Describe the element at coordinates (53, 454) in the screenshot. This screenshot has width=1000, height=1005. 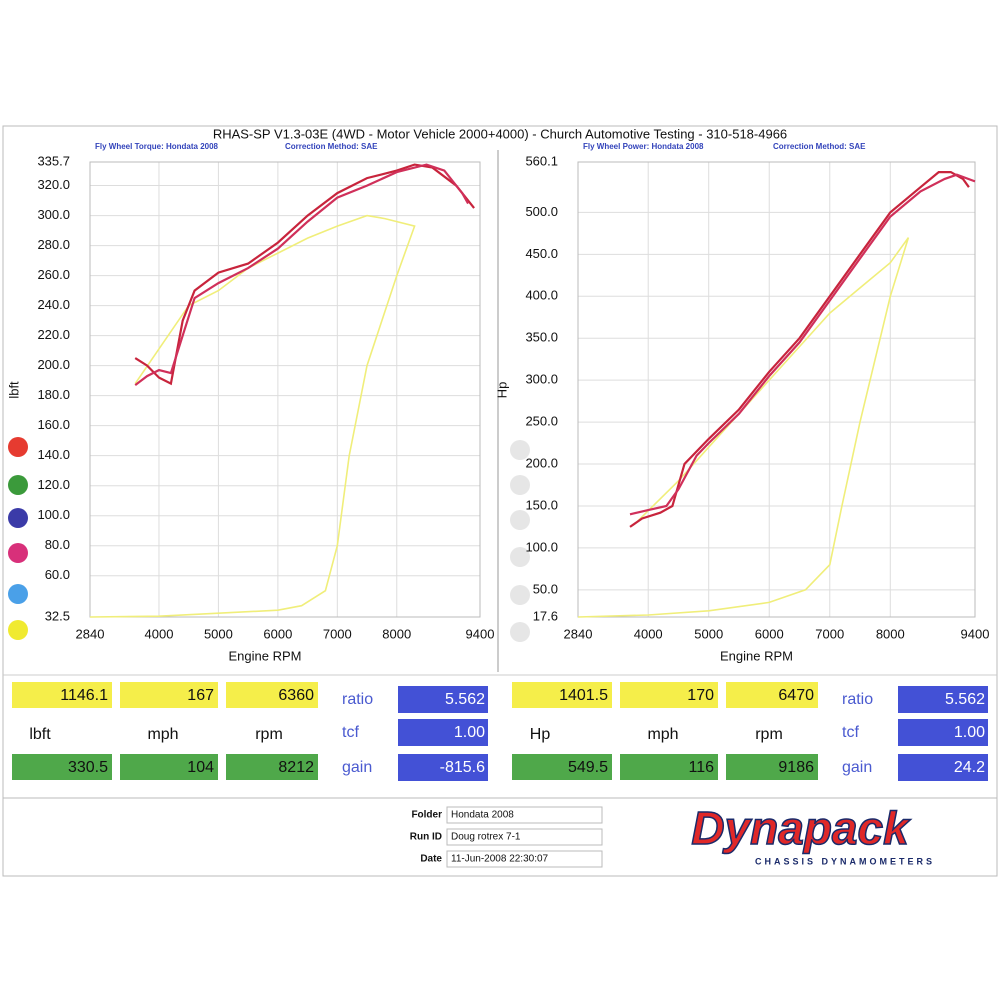
I see `y-tick-label: 140.0` at that location.